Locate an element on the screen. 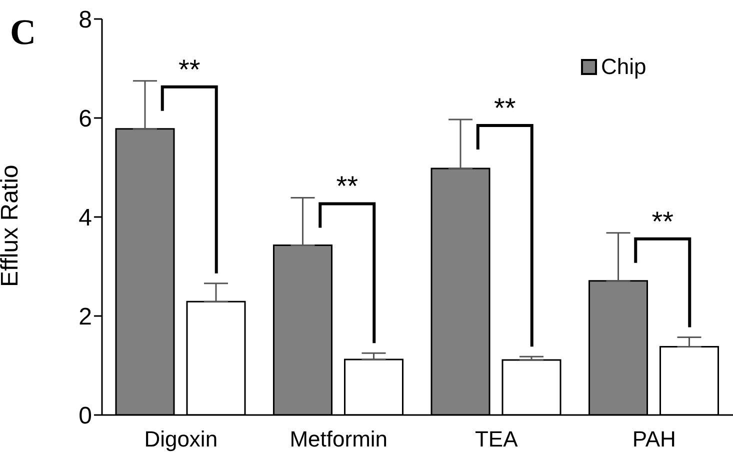 The width and height of the screenshot is (733, 471). y-axis-title: Efflux Ratio is located at coordinates (12, 225).